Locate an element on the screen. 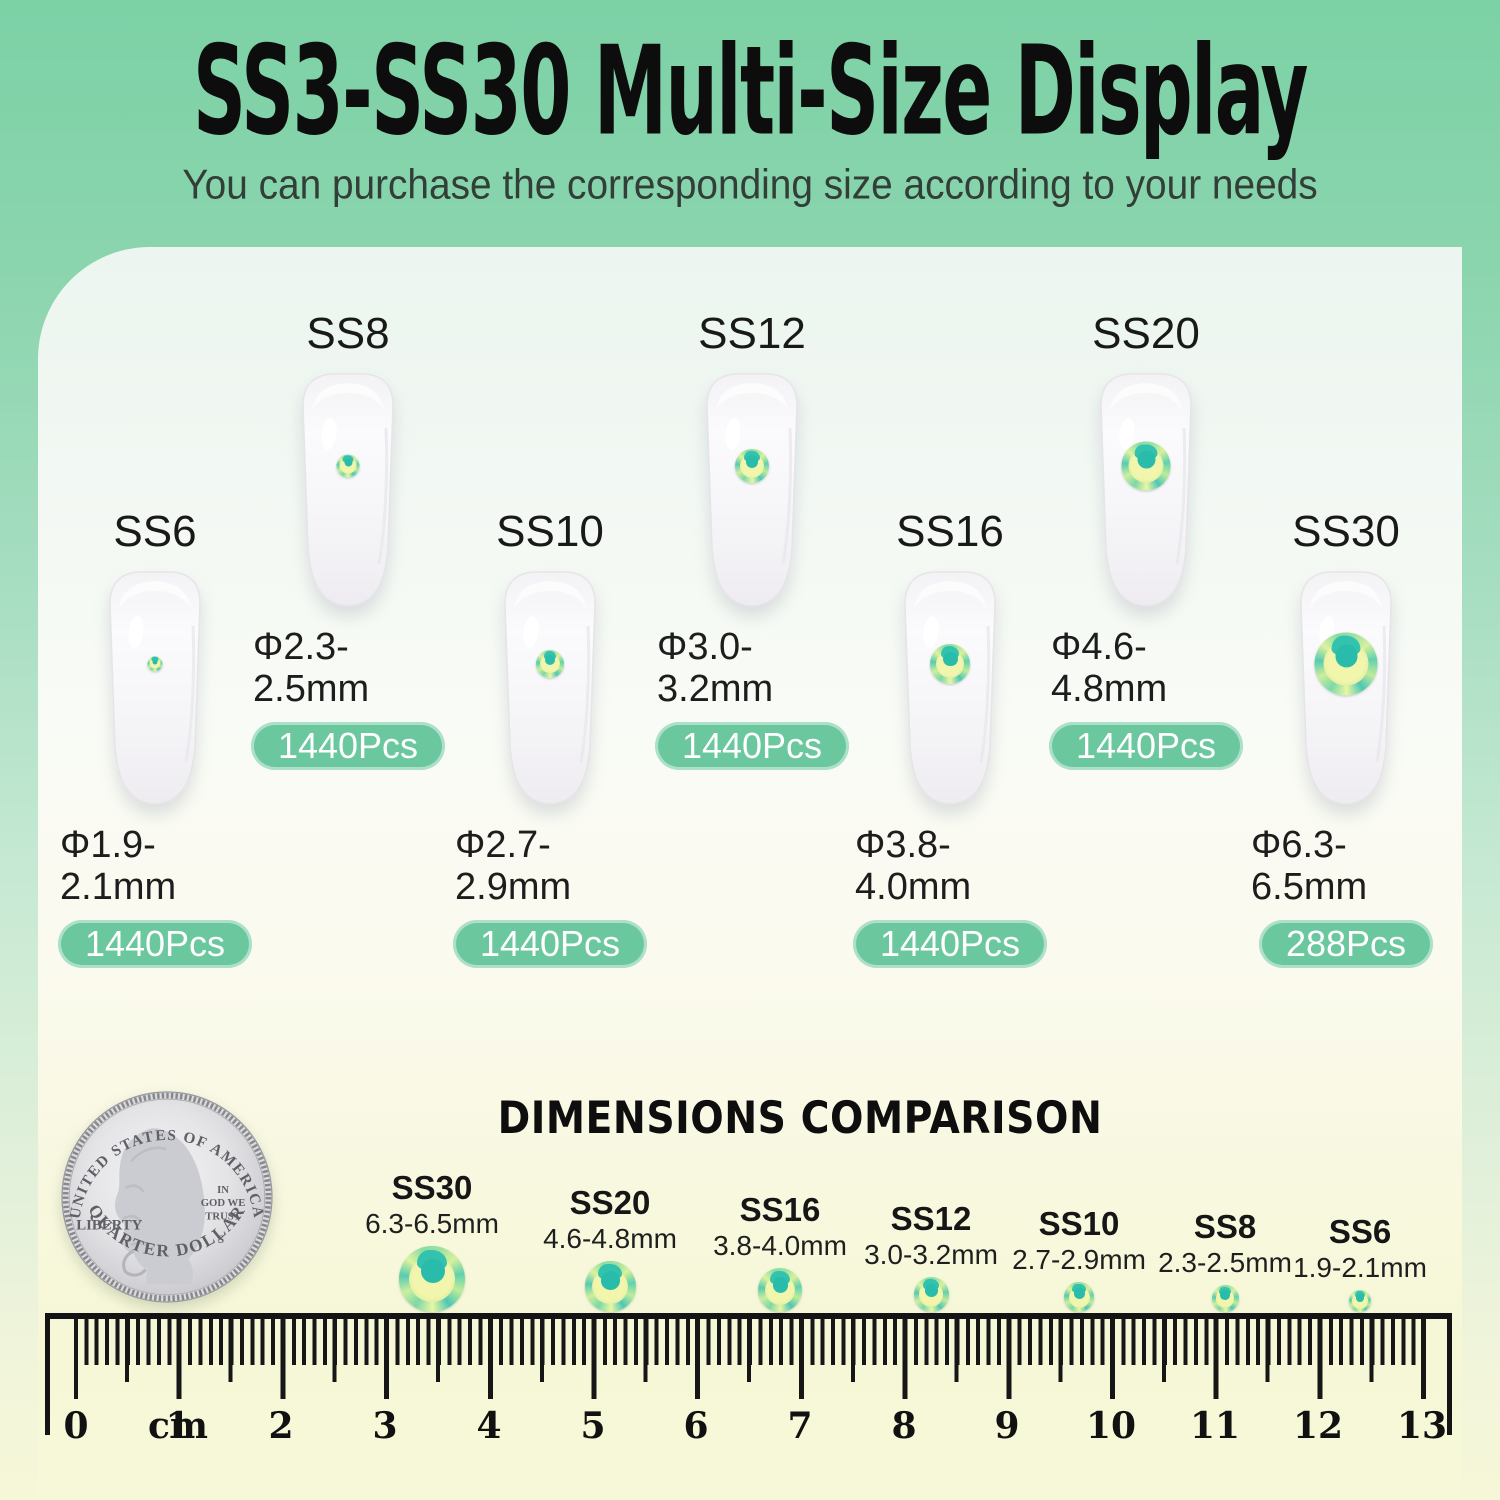 The width and height of the screenshot is (1500, 1500). comparison-size-label: SS16 is located at coordinates (780, 1209).